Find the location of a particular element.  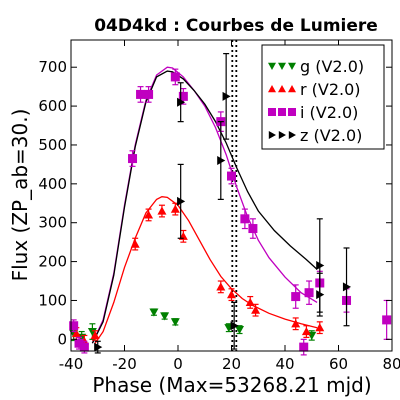

legend: g (V2.0) r (V2.0) i (V2.0) z (V2.0) is located at coordinates (323, 97).